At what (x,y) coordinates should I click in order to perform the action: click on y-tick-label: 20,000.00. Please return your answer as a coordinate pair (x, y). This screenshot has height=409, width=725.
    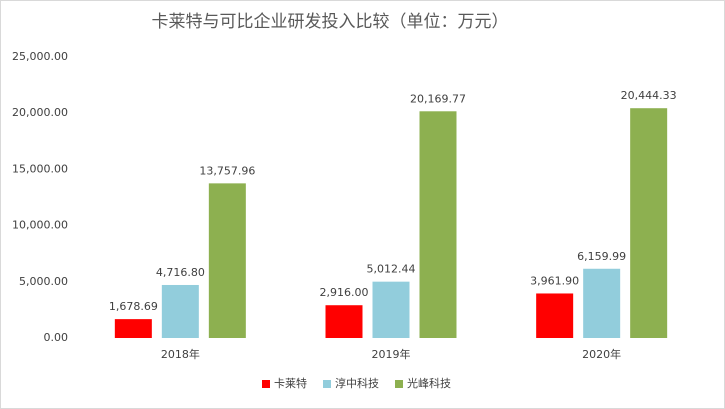
    Looking at the image, I should click on (40, 112).